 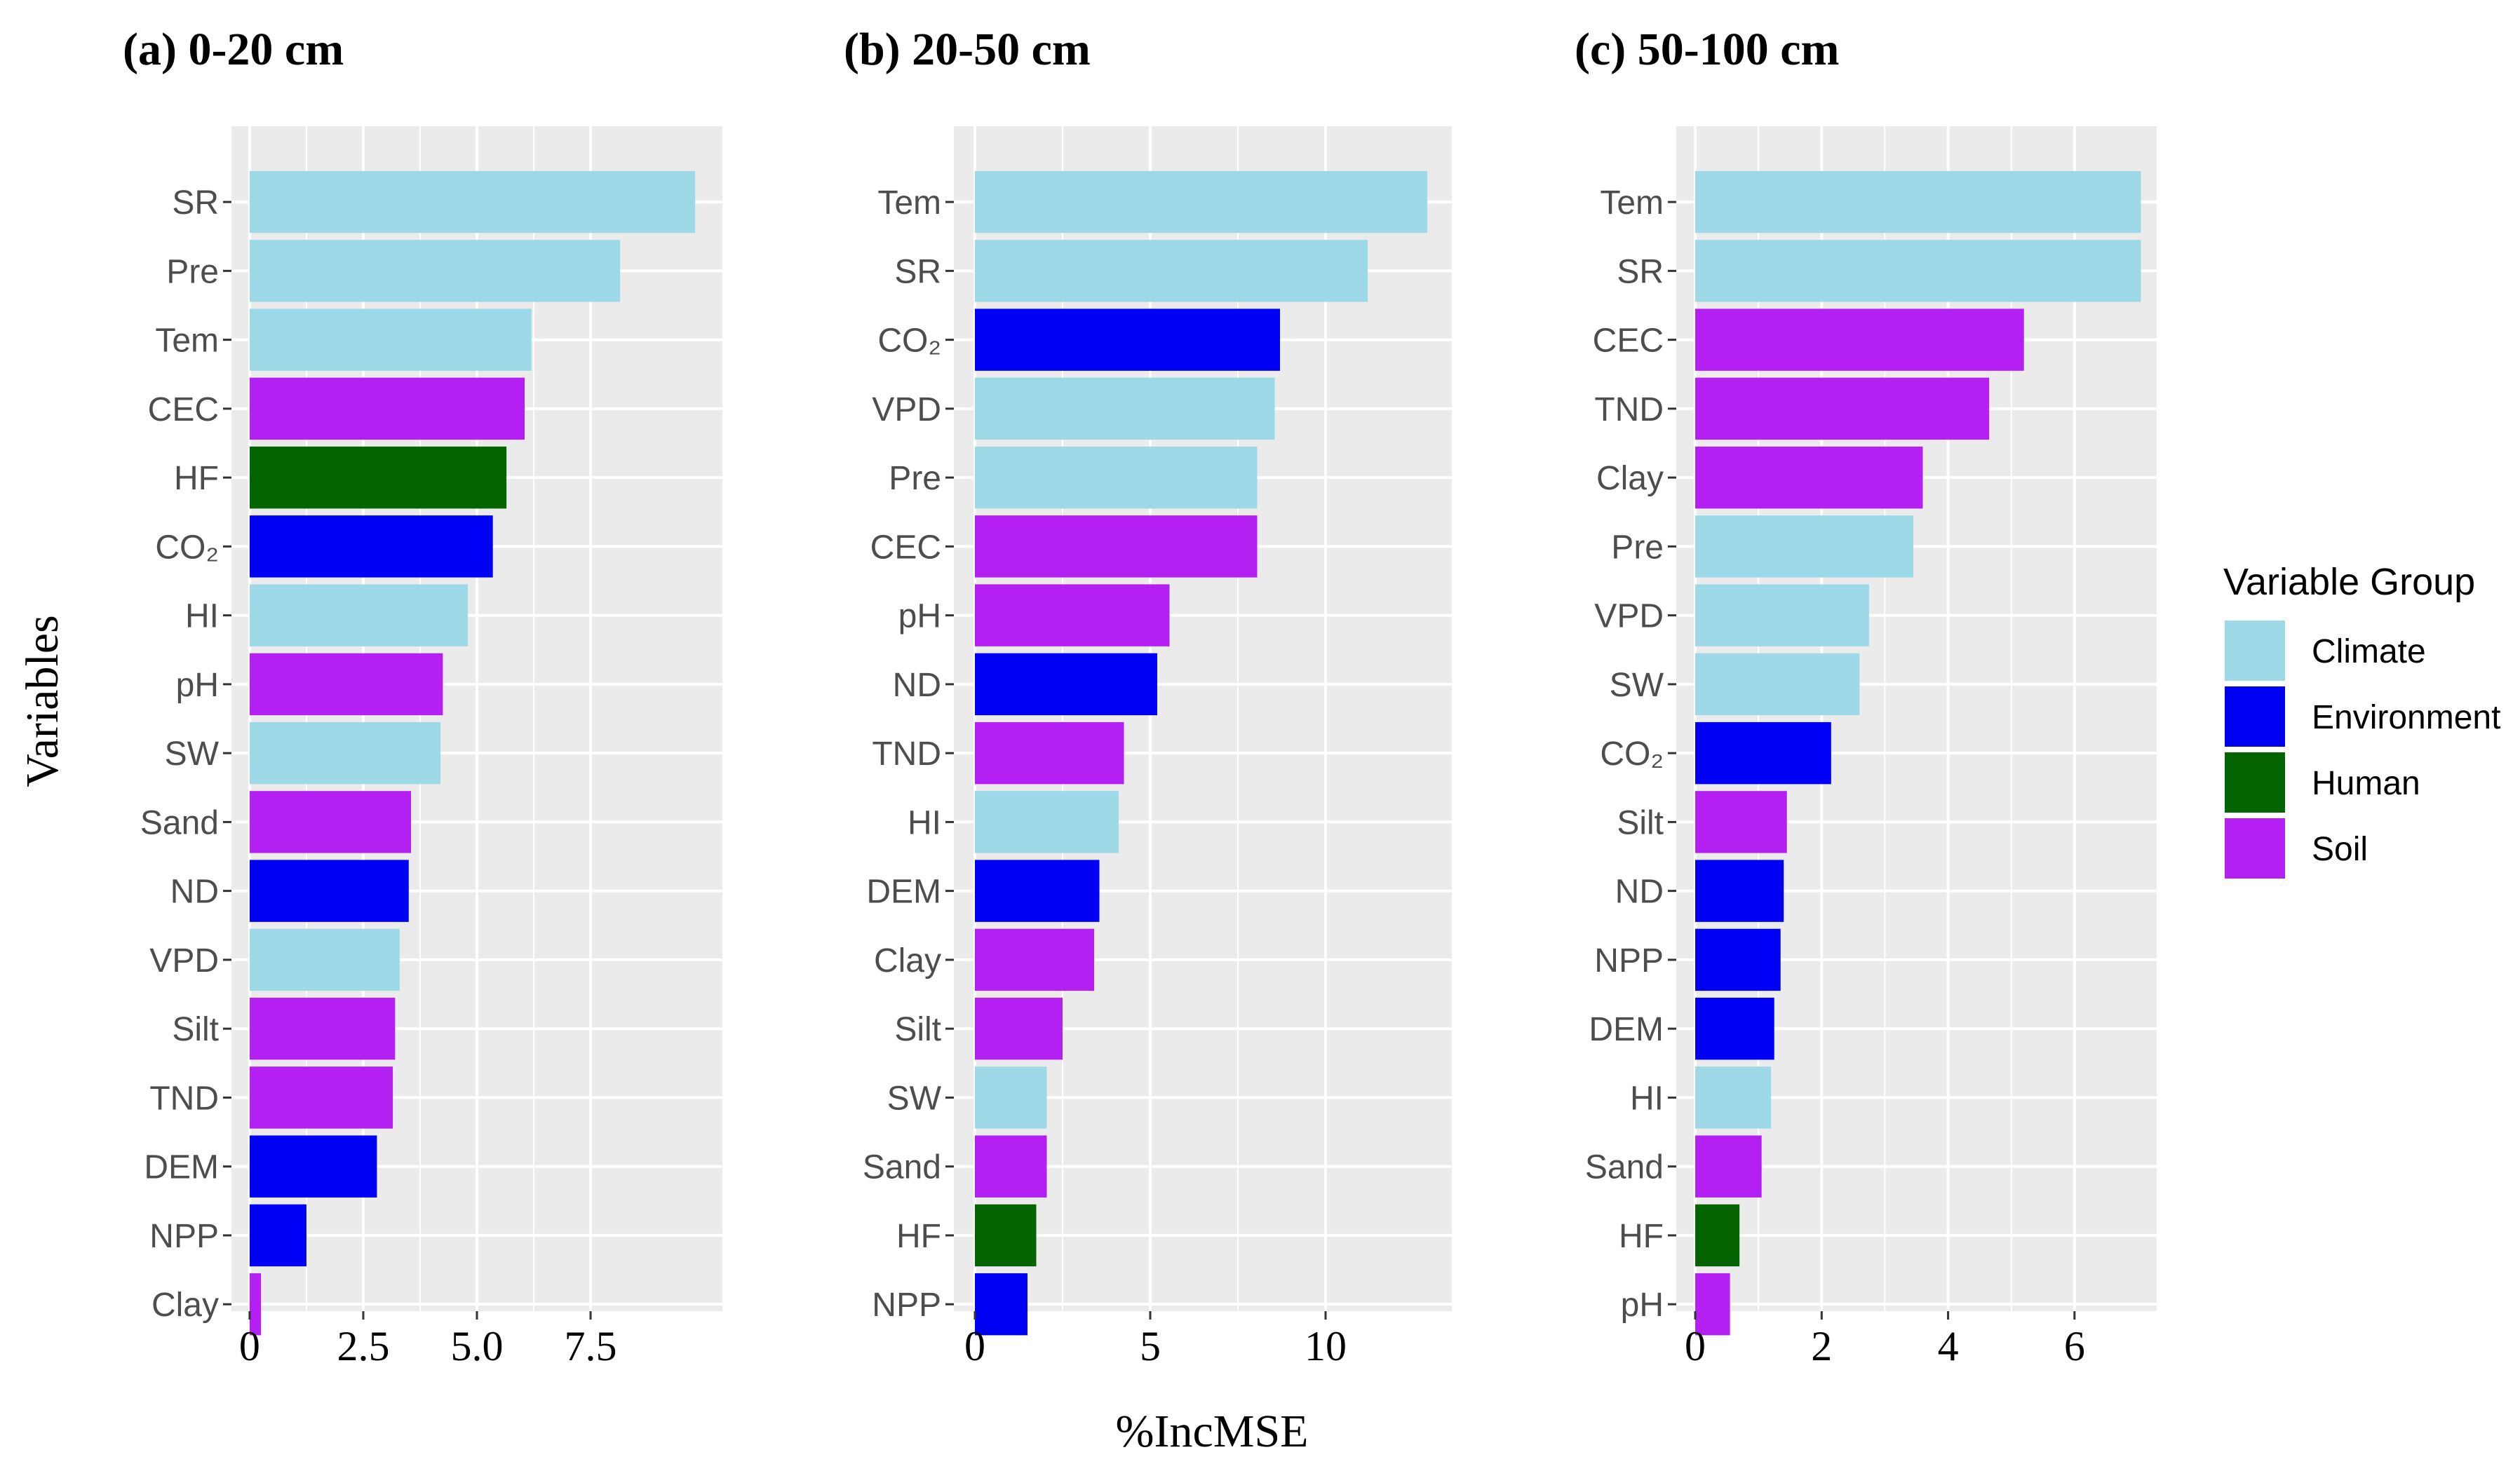 I want to click on y-tick-label: Clay, so click(x=907, y=961).